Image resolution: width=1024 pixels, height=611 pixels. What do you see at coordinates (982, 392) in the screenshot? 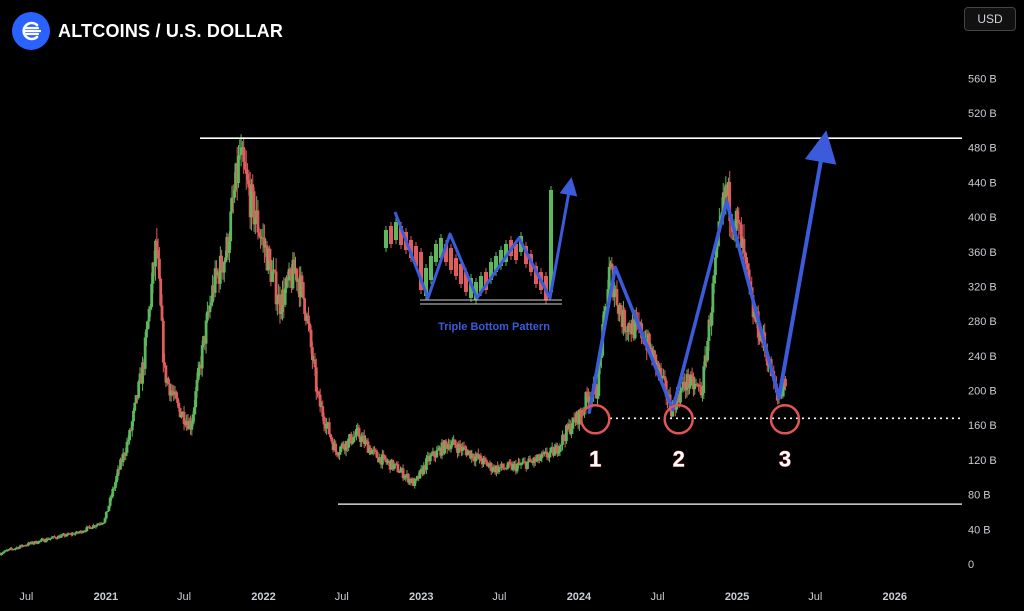
I see `y-tick-label: 200 B` at bounding box center [982, 392].